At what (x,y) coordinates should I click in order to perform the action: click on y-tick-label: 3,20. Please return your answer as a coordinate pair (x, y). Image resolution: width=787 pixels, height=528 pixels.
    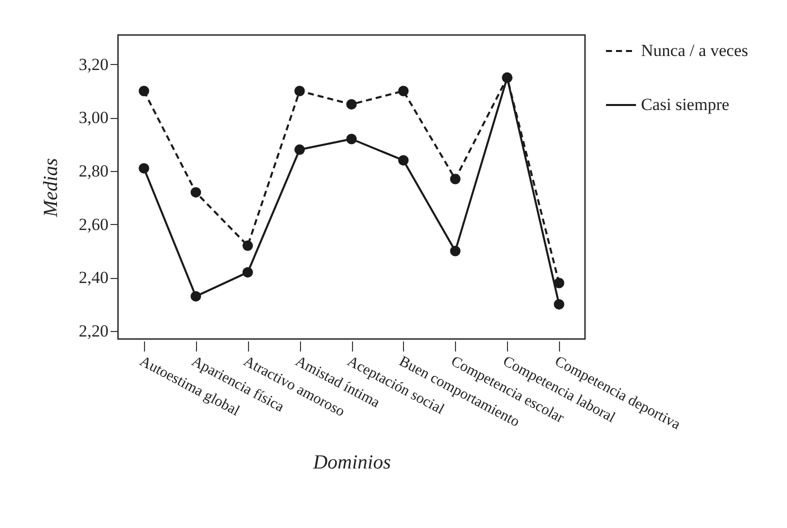
    Looking at the image, I should click on (93, 64).